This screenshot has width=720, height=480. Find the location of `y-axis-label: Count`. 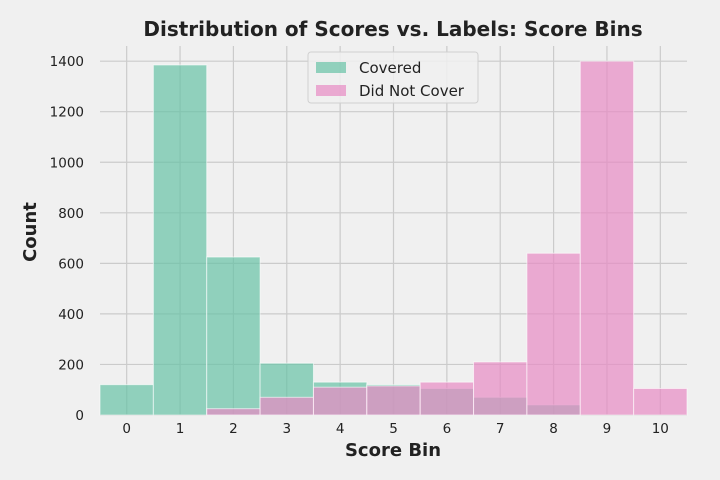

y-axis-label: Count is located at coordinates (30, 232).